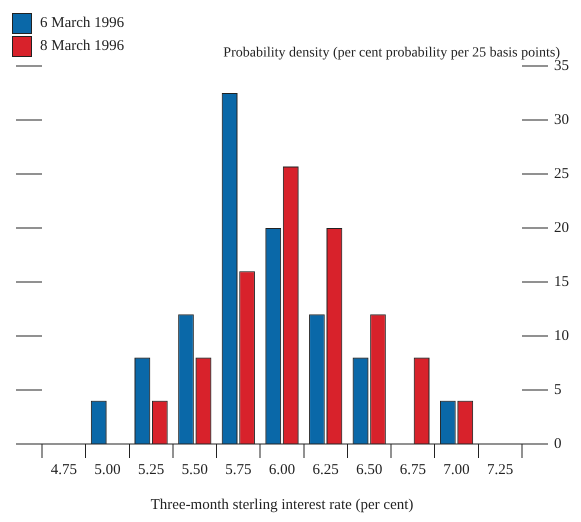  What do you see at coordinates (456, 470) in the screenshot?
I see `x-tick-label: 7.00` at bounding box center [456, 470].